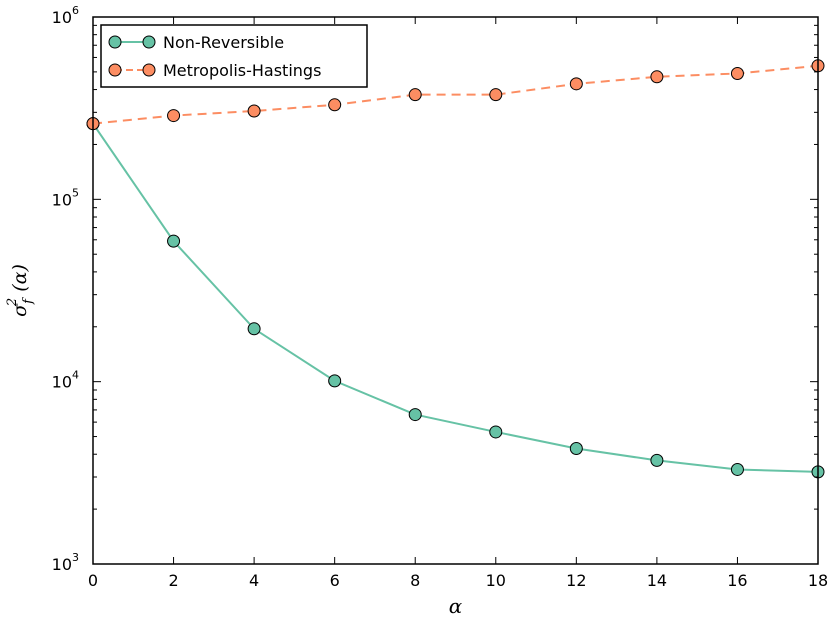 Image resolution: width=830 pixels, height=627 pixels. What do you see at coordinates (65, 15) in the screenshot?
I see `y-tick-label: 10⁶` at bounding box center [65, 15].